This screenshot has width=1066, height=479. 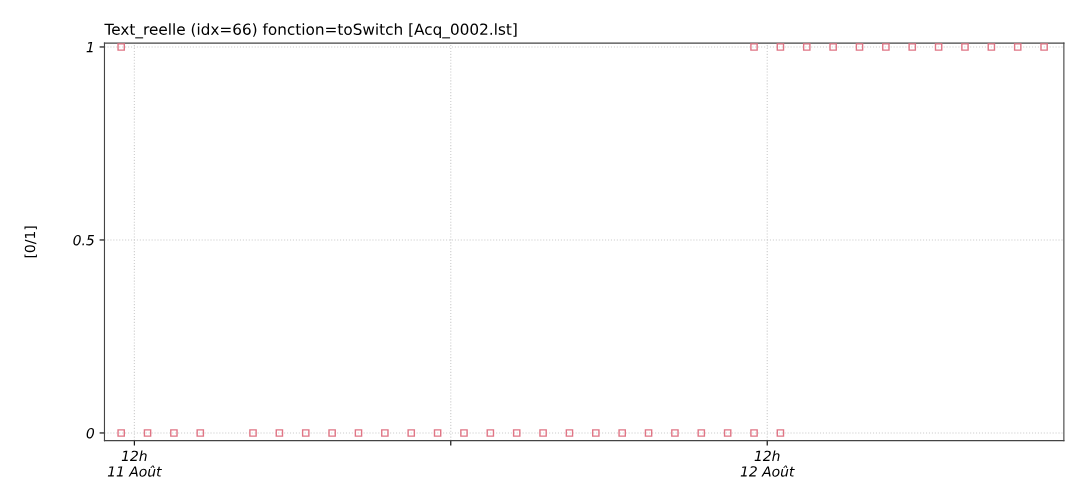 I want to click on y-tick-label: 0, so click(x=90, y=433).